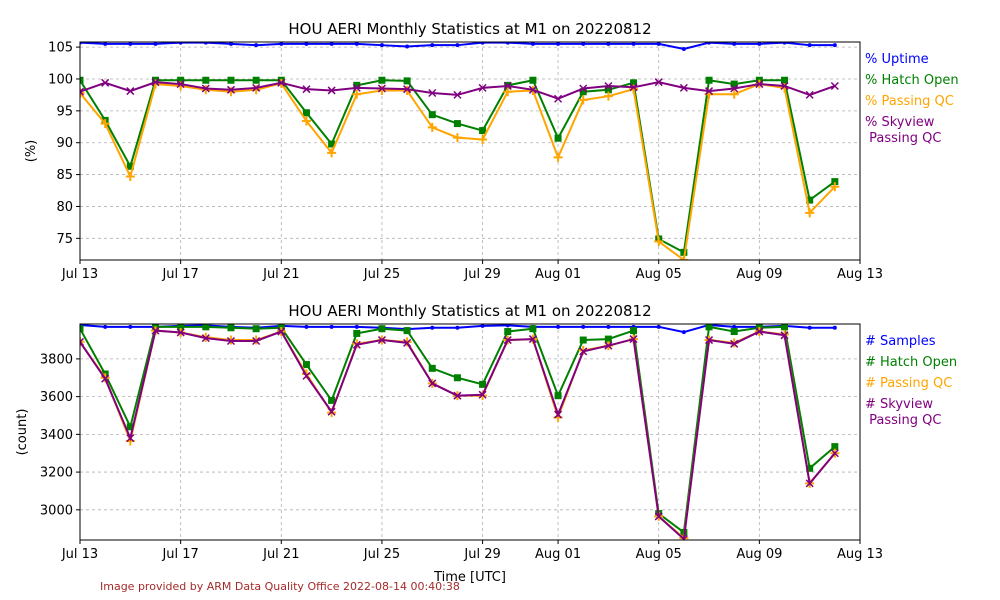 The width and height of the screenshot is (1000, 600). I want to click on x-tick-label: Aug 13, so click(860, 274).